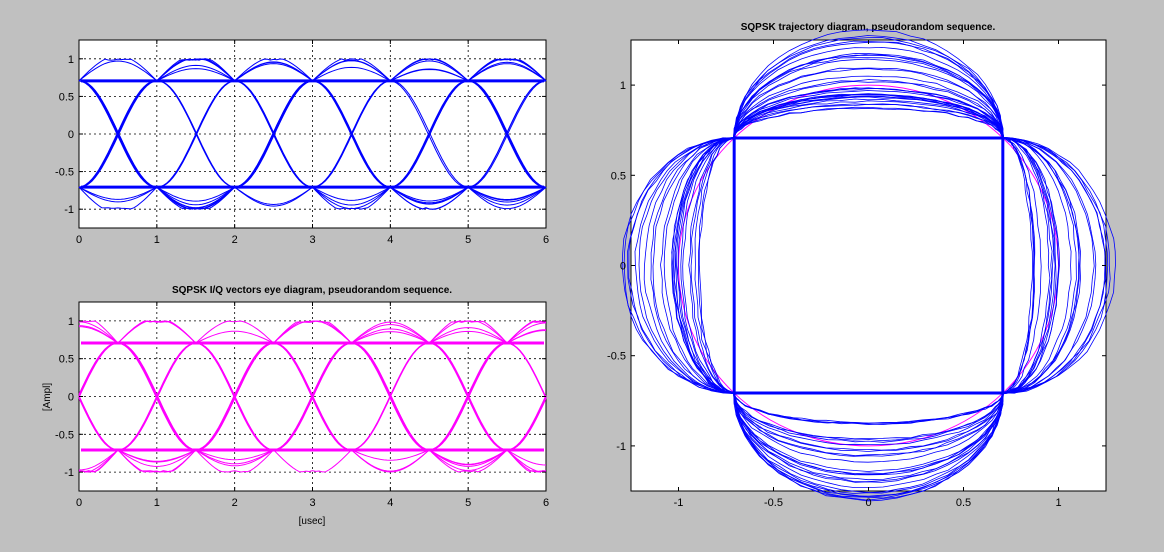 This screenshot has width=1164, height=552. I want to click on x-tick-label: -0.5, so click(773, 503).